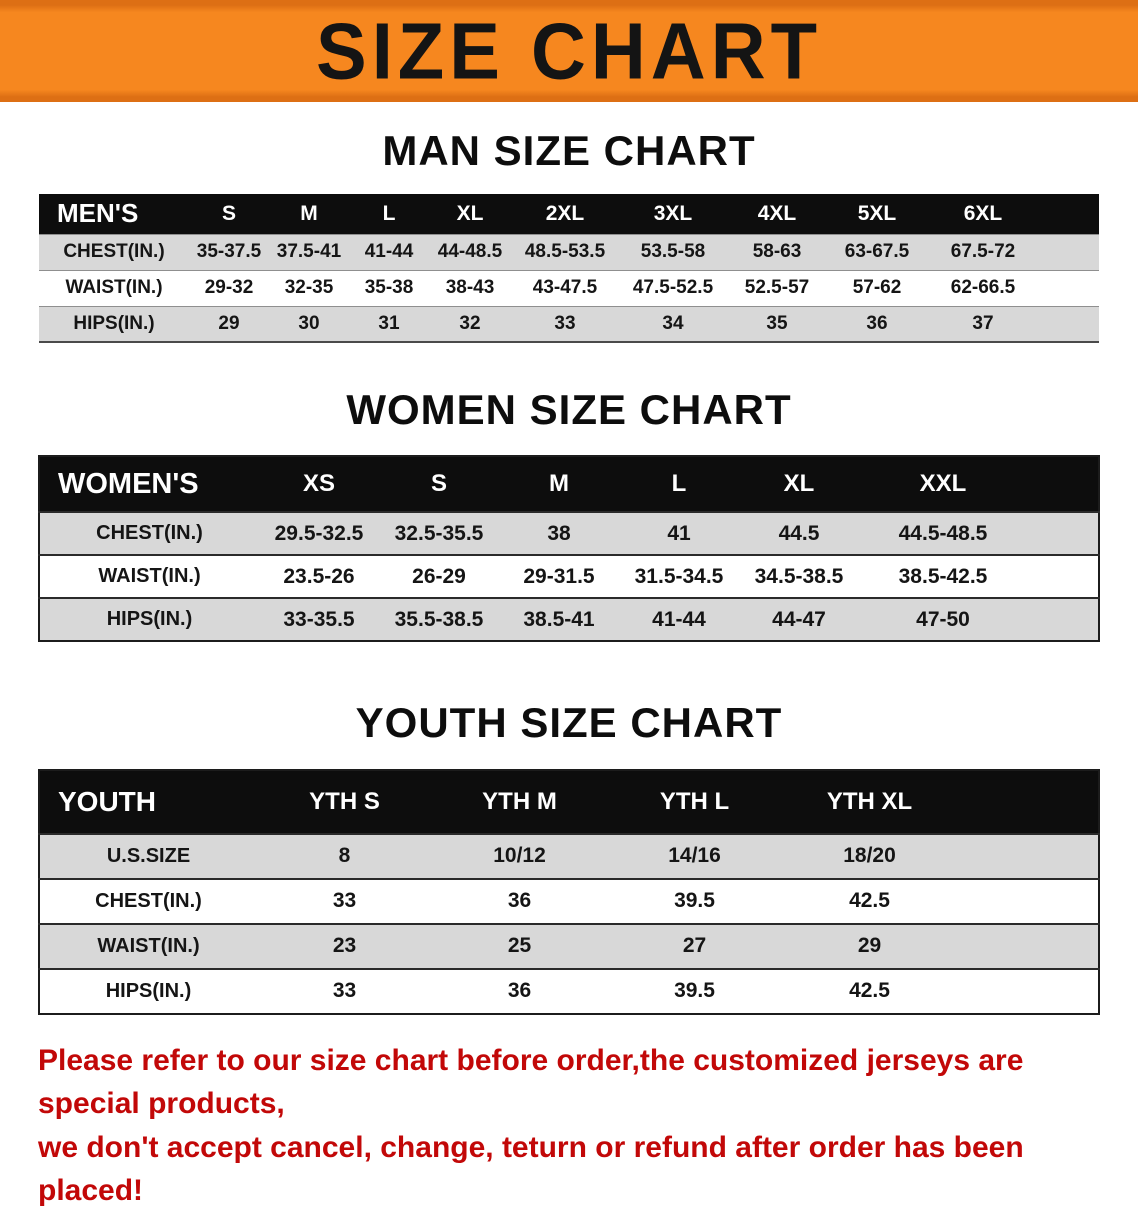  What do you see at coordinates (344, 946) in the screenshot?
I see `size-cell: 23` at bounding box center [344, 946].